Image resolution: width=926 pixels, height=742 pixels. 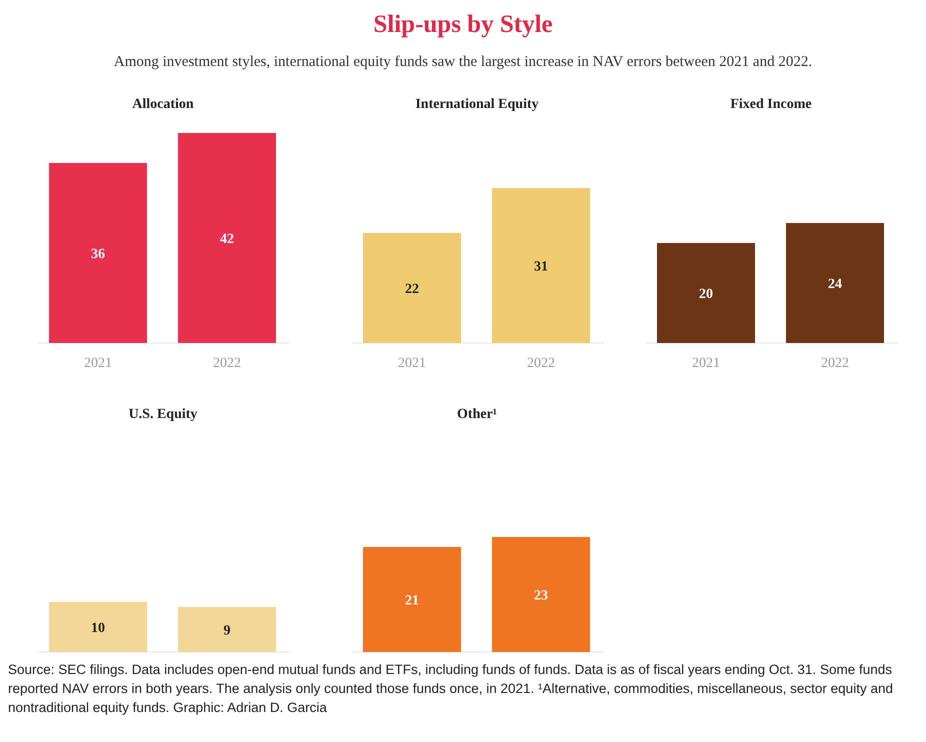 What do you see at coordinates (163, 414) in the screenshot?
I see `chart-title: U.S. Equity` at bounding box center [163, 414].